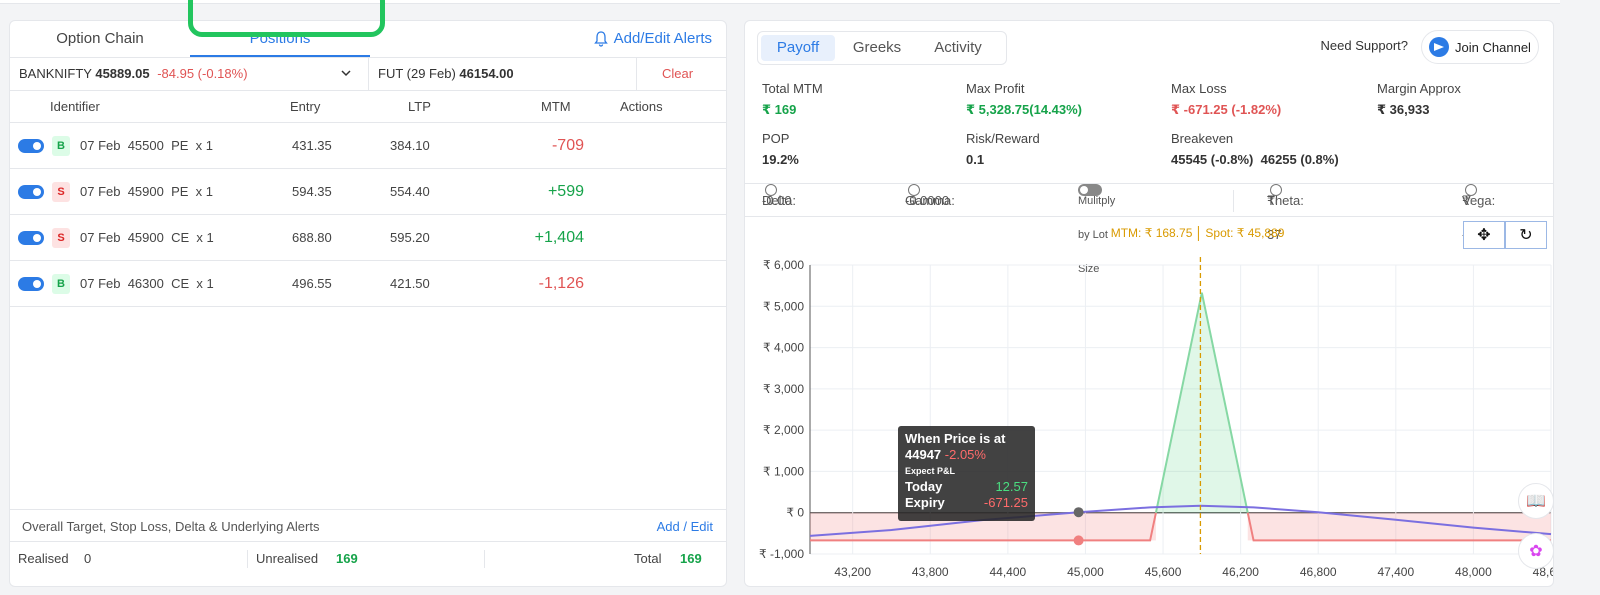  What do you see at coordinates (1274, 217) in the screenshot?
I see `theta-value: ₹ 37` at bounding box center [1274, 217].